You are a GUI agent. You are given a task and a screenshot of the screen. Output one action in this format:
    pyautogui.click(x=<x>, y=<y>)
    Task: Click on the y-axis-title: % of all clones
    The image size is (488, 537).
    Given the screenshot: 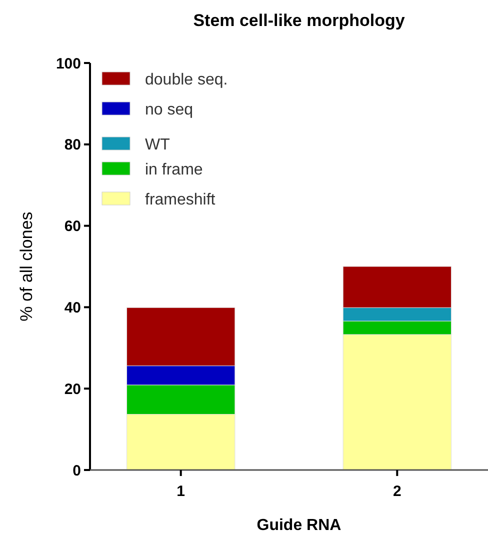 What is the action you would take?
    pyautogui.click(x=26, y=267)
    